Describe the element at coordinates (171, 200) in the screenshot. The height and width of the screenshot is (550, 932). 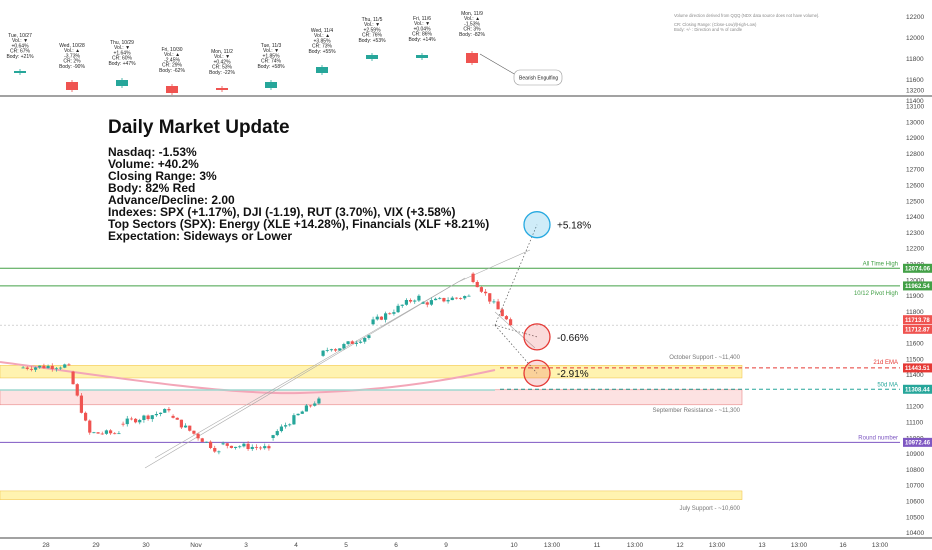
I see `update-advance-decline: Advance/Decline: 2.00` at that location.